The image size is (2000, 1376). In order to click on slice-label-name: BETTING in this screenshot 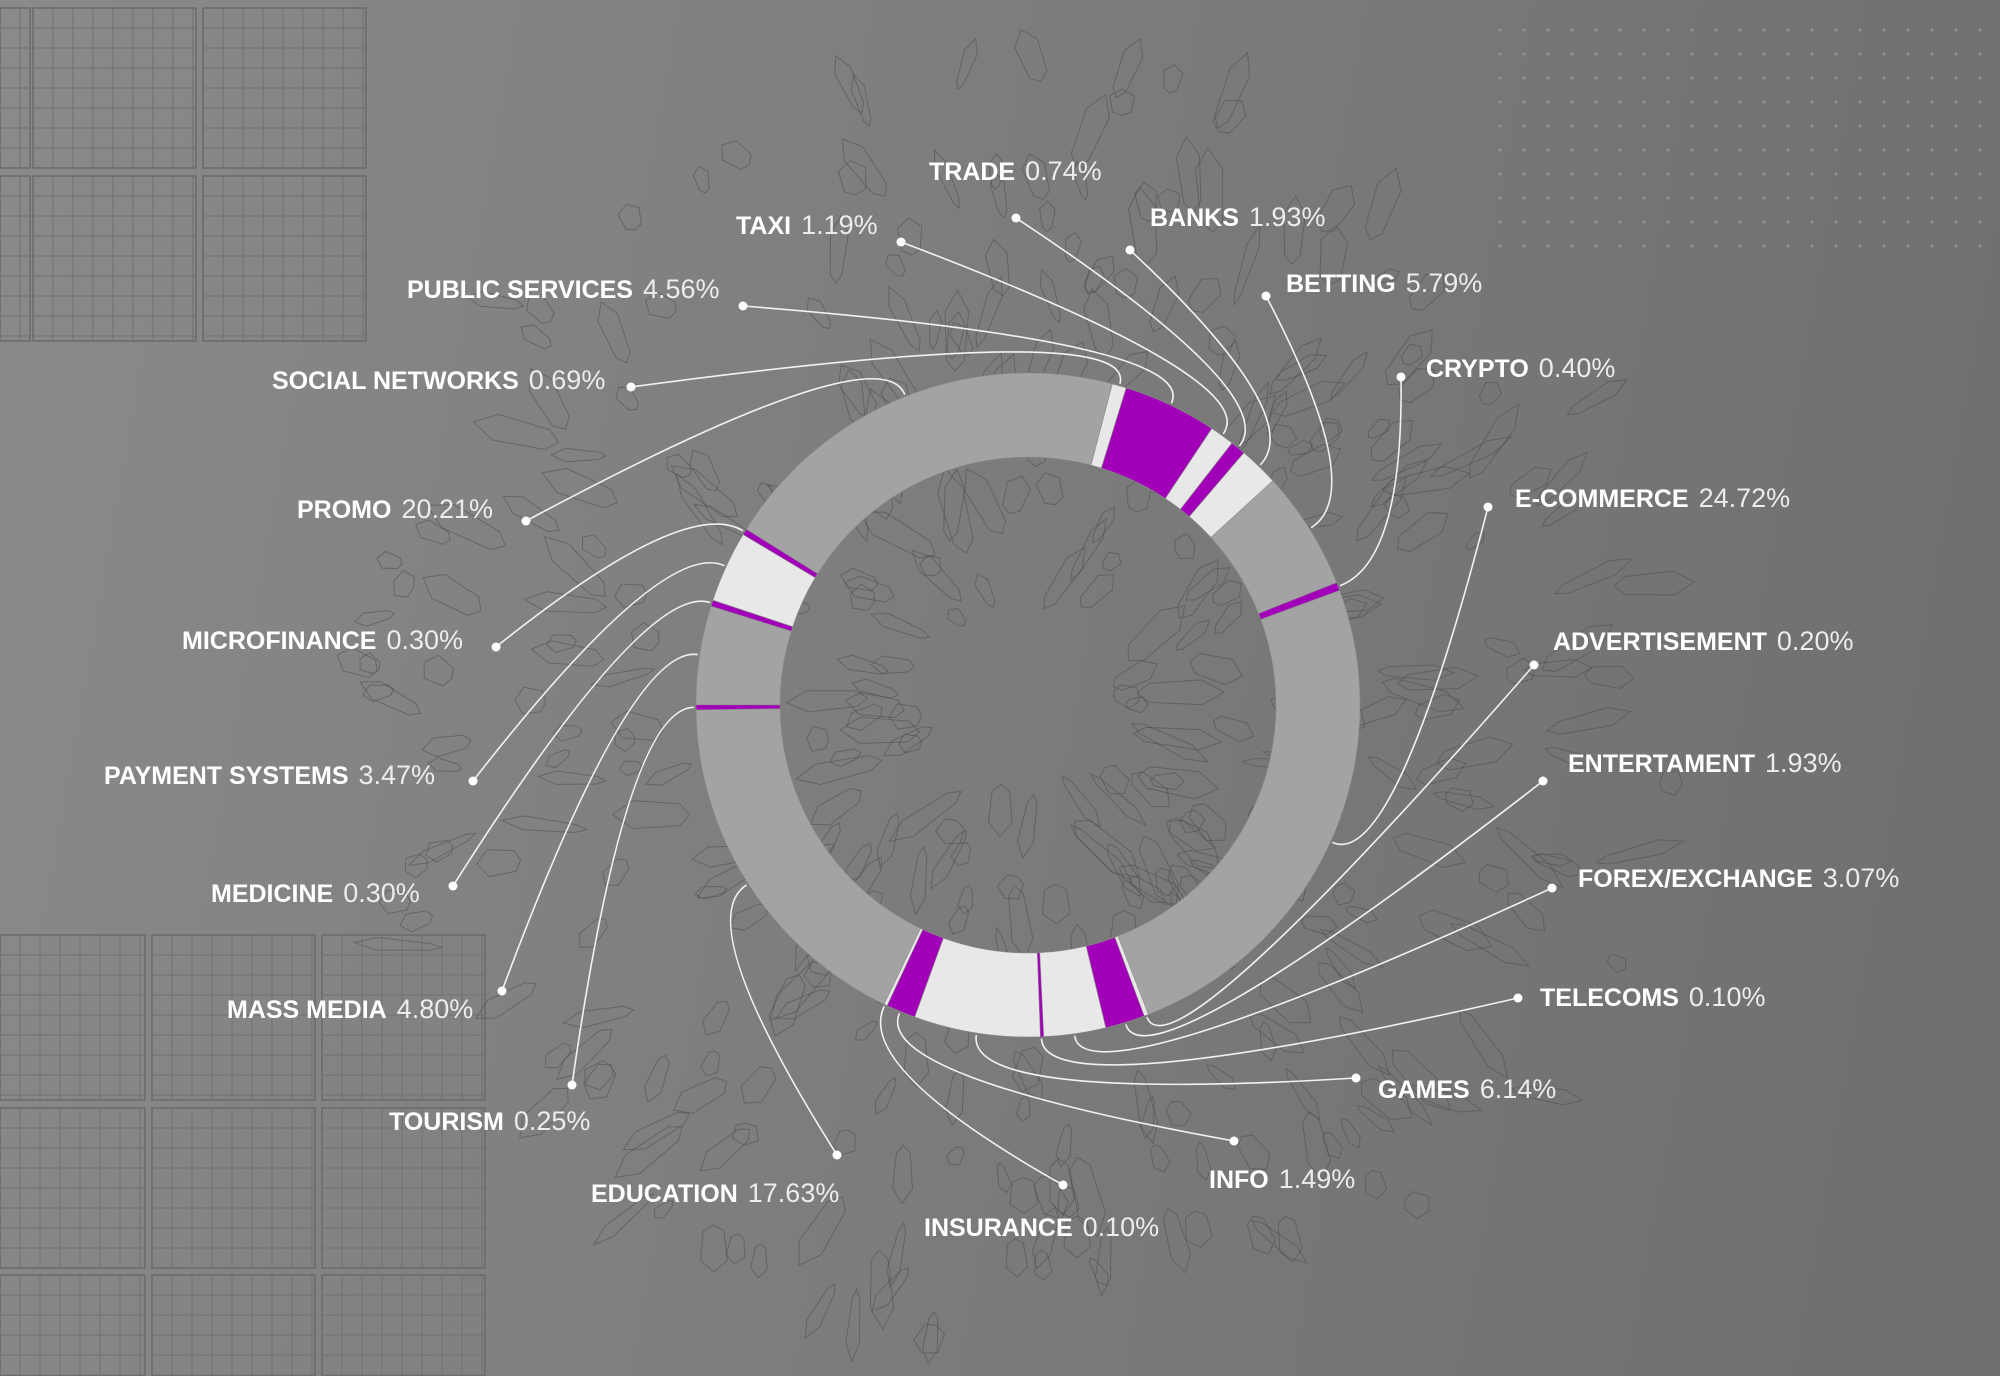, I will do `click(1341, 284)`.